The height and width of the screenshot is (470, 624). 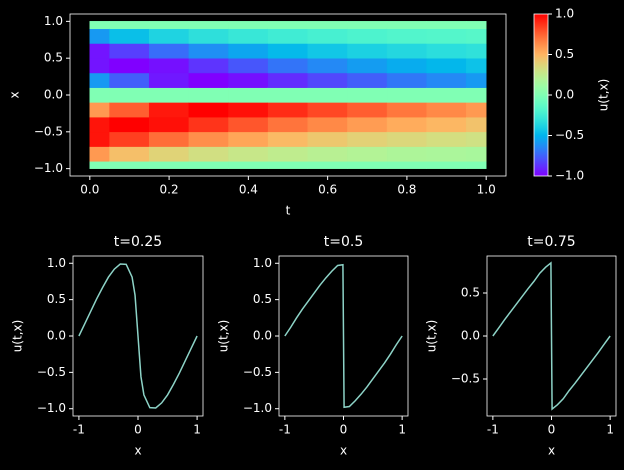 What do you see at coordinates (551, 336) in the screenshot?
I see `line` at bounding box center [551, 336].